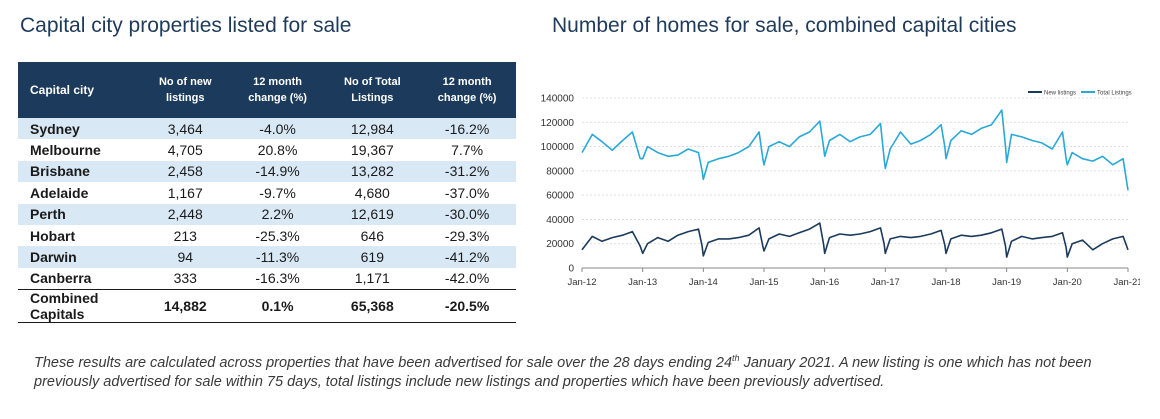  What do you see at coordinates (277, 129) in the screenshot?
I see `cell-new-change: -4.0%` at bounding box center [277, 129].